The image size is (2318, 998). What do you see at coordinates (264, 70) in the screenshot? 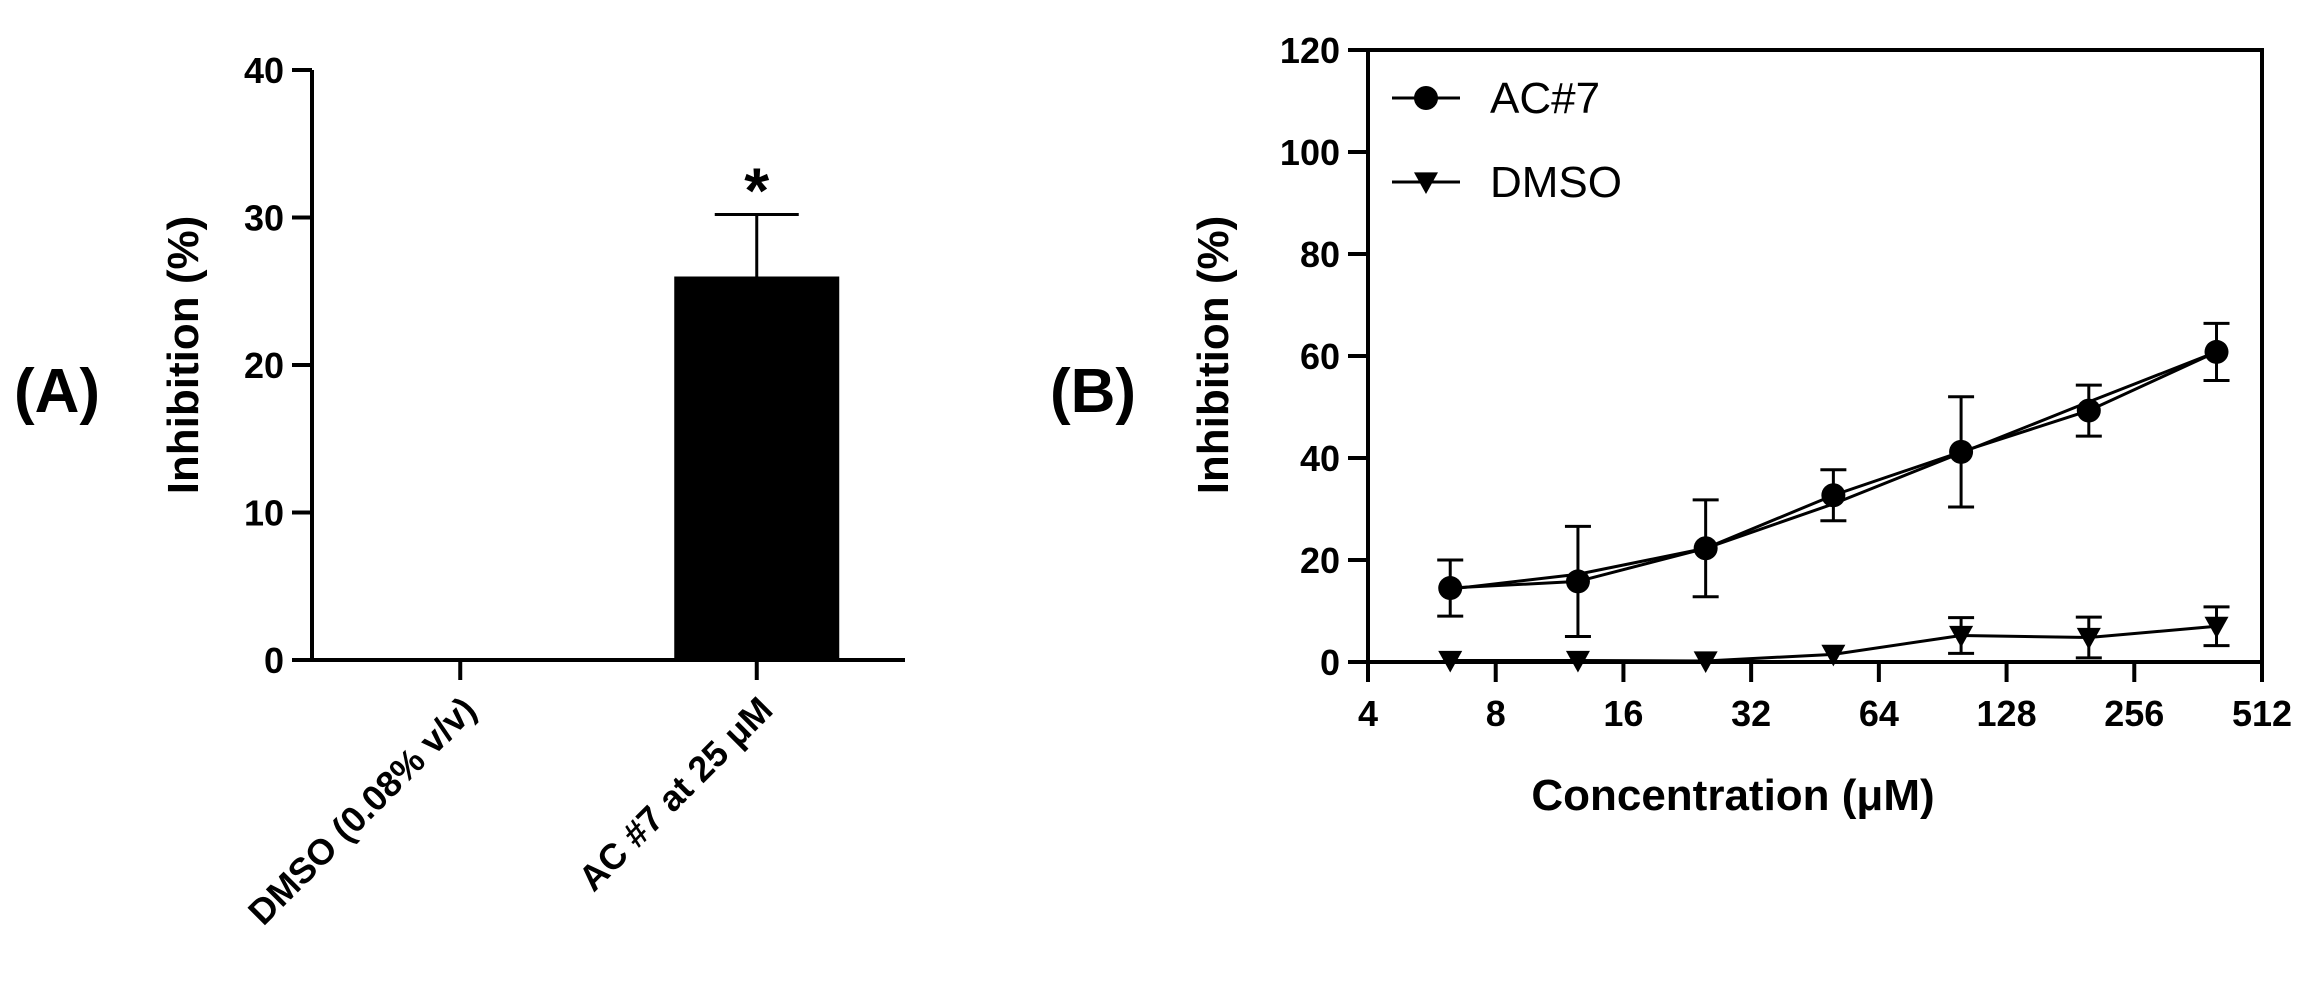
I see `panel-a-y-tick-label: 40` at bounding box center [264, 70].